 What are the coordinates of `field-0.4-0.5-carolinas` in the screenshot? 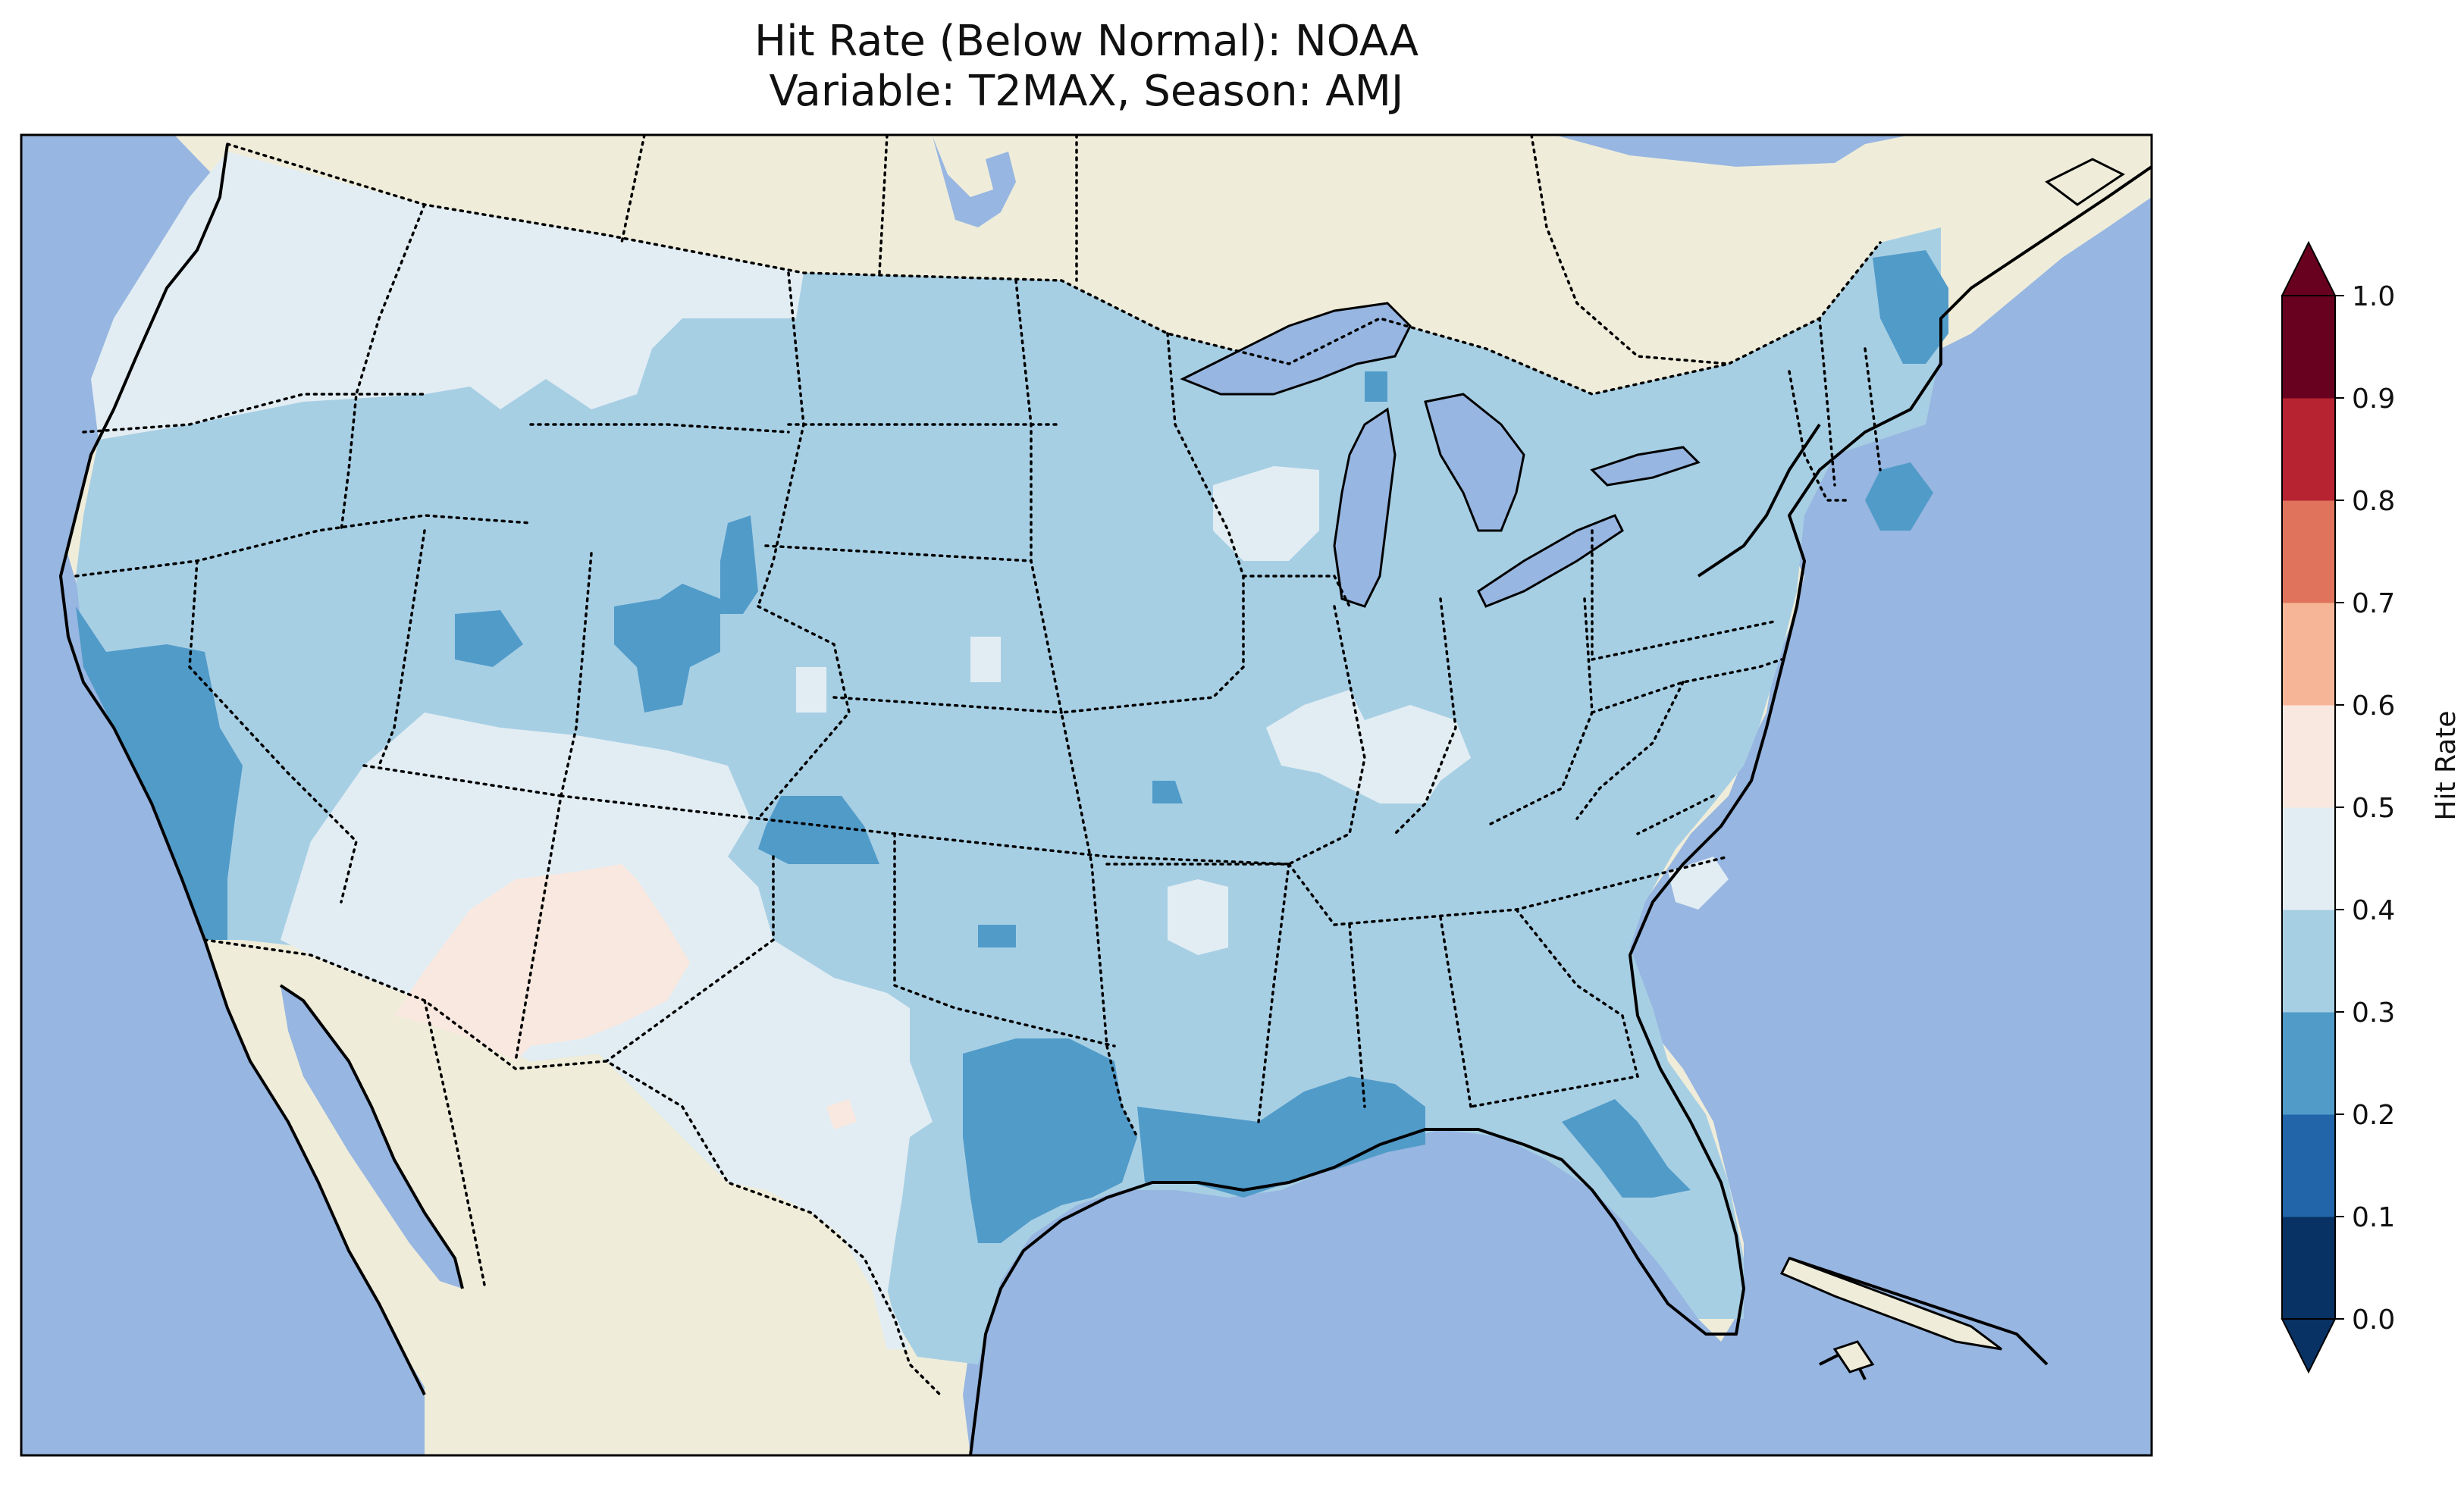 It's located at (1698, 883).